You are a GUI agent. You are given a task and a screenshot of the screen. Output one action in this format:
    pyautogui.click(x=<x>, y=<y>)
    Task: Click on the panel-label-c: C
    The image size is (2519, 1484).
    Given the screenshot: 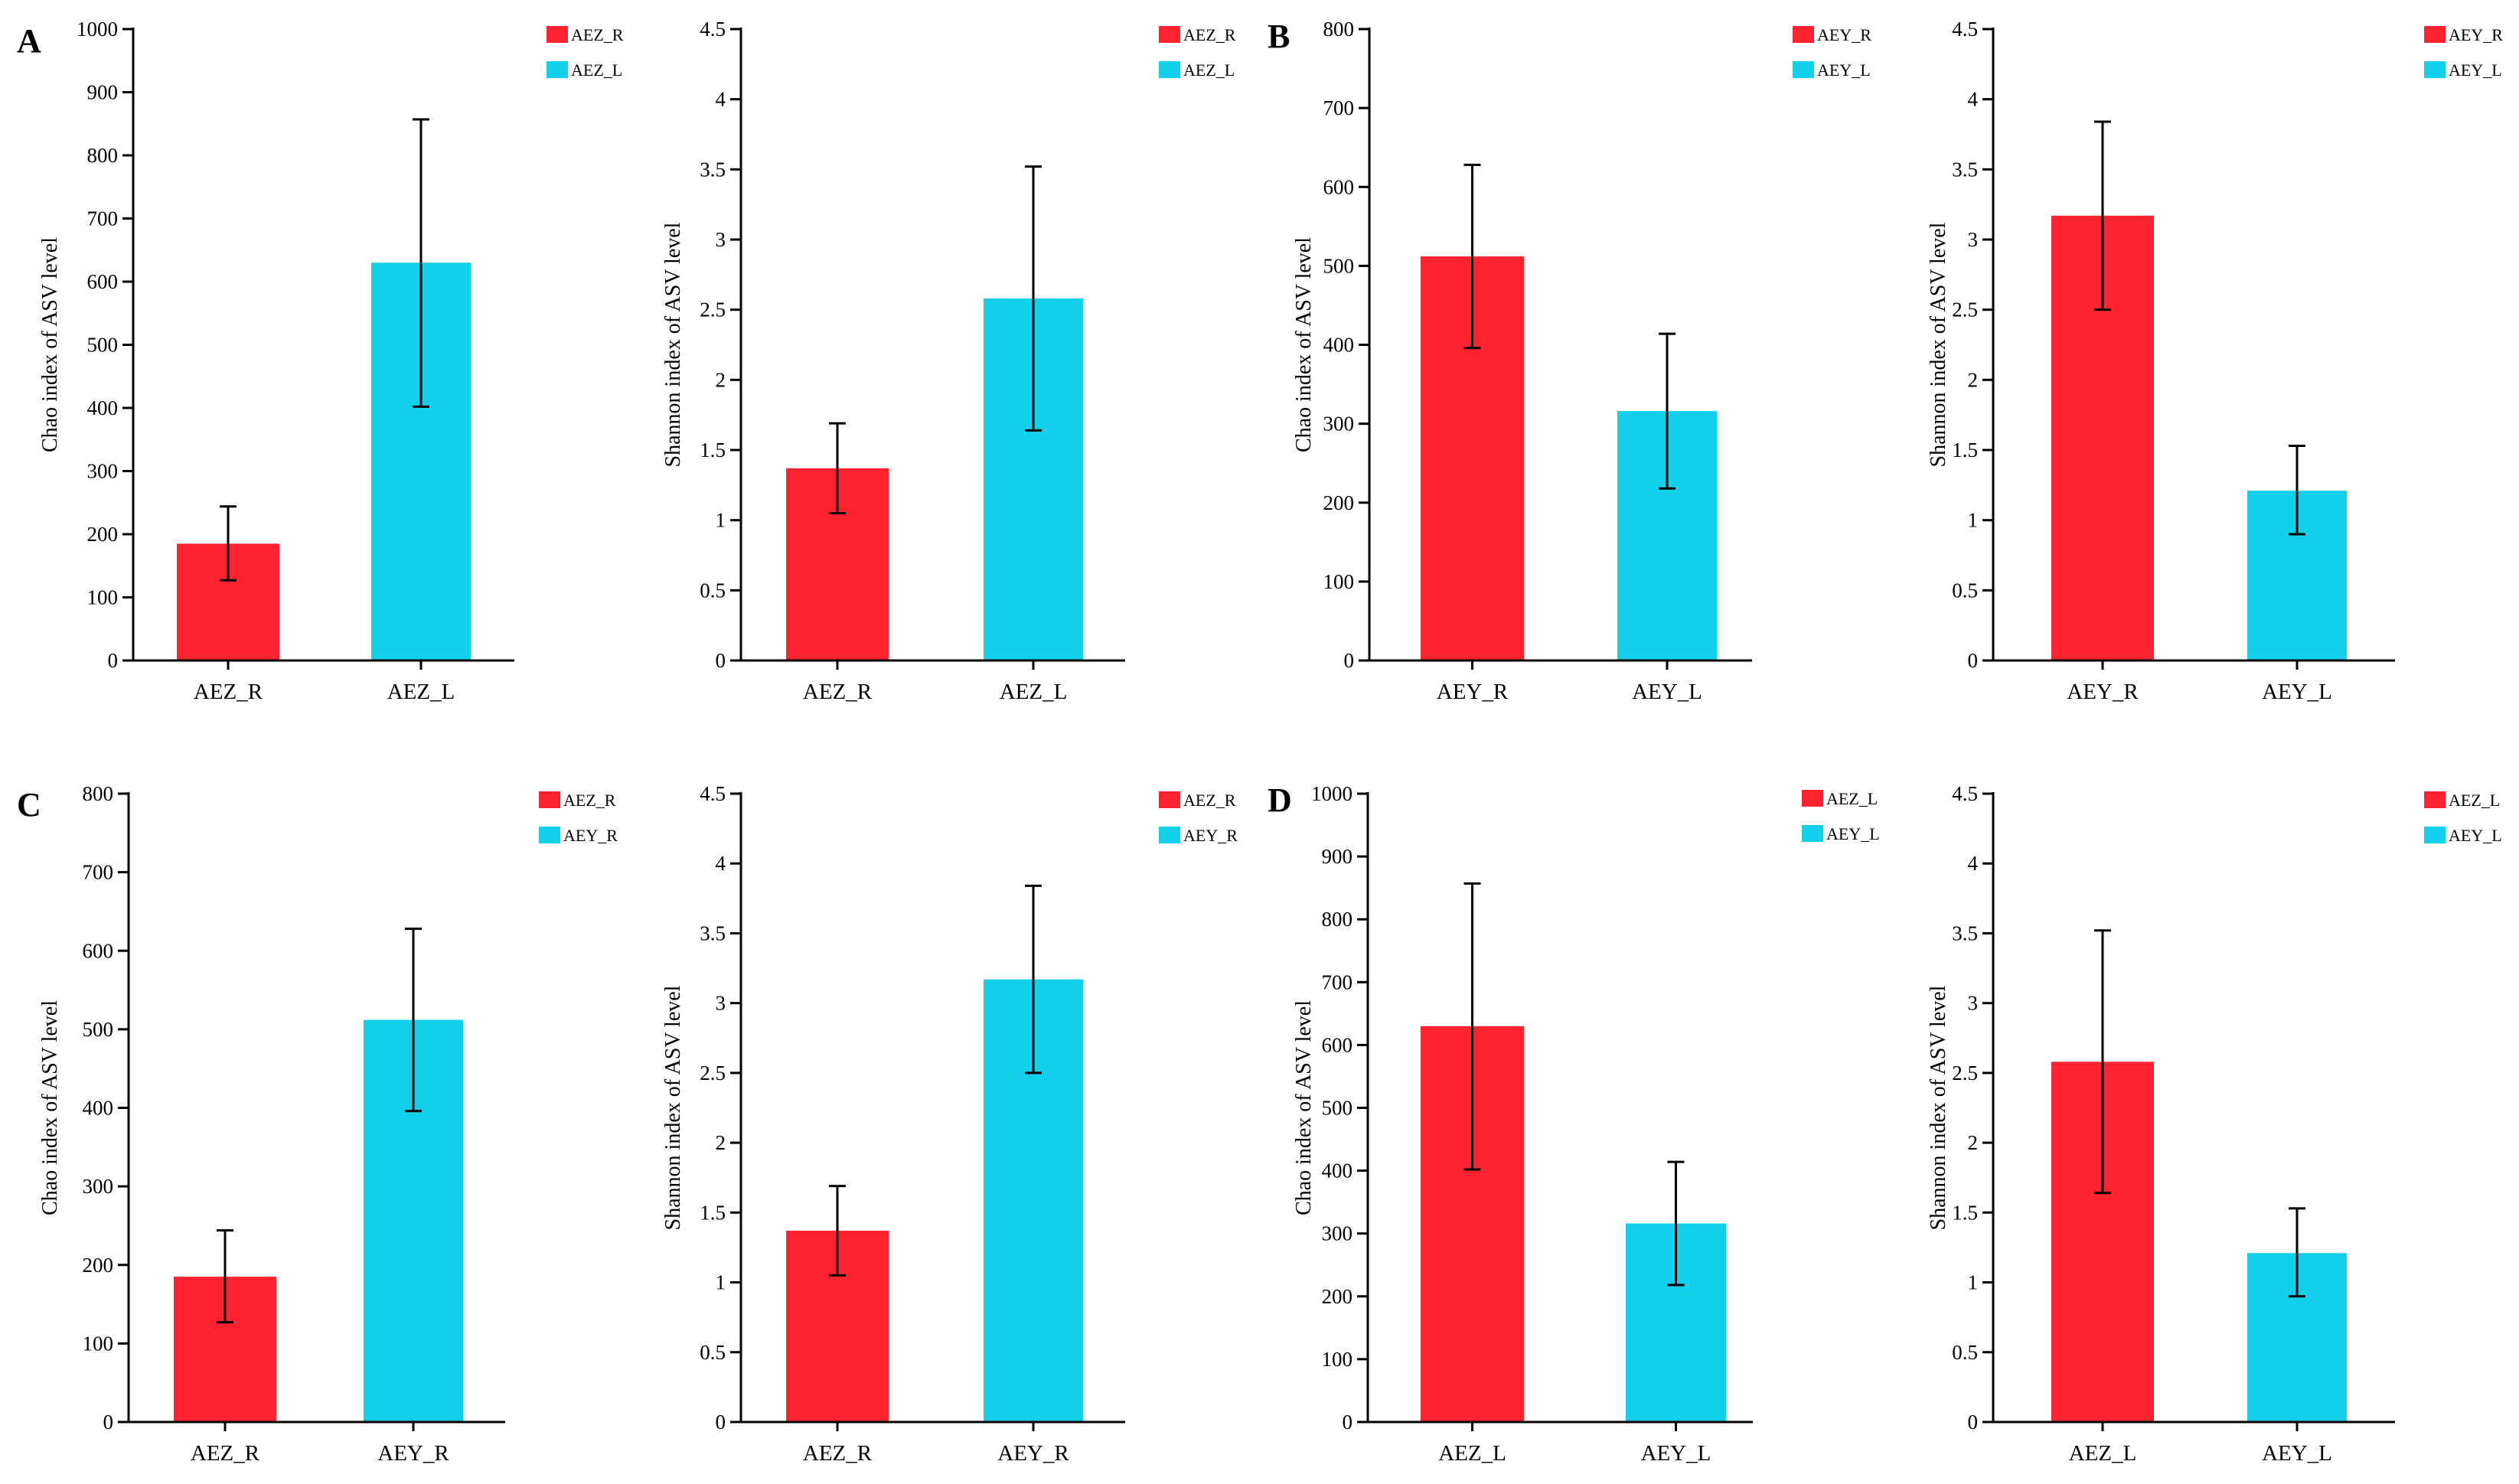 What is the action you would take?
    pyautogui.click(x=29, y=805)
    